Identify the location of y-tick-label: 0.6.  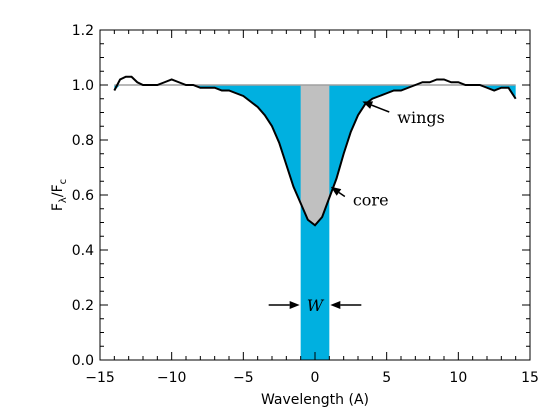
(83, 196).